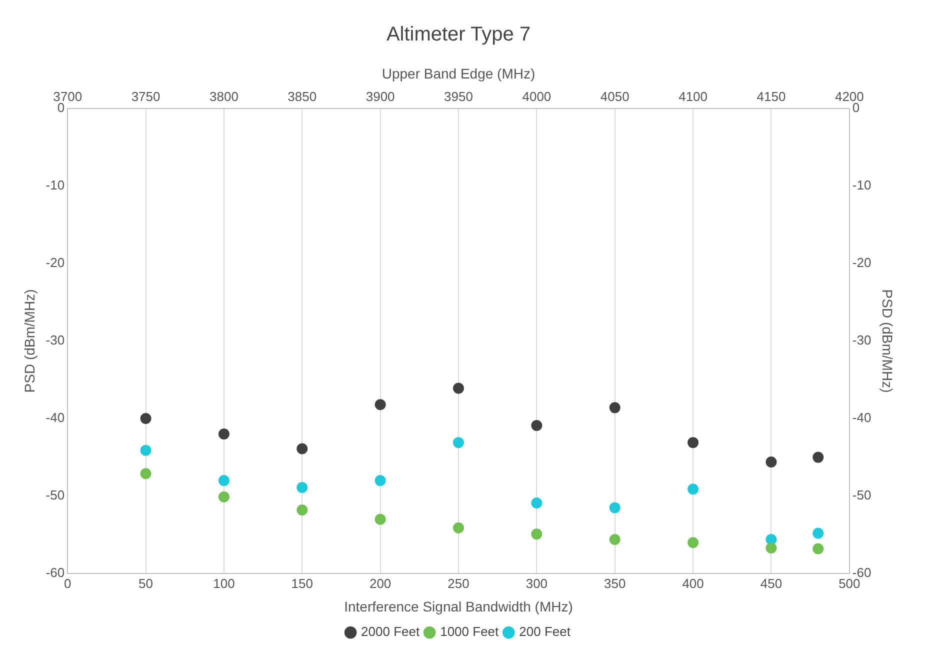  I want to click on x-tick-label: 450, so click(771, 583).